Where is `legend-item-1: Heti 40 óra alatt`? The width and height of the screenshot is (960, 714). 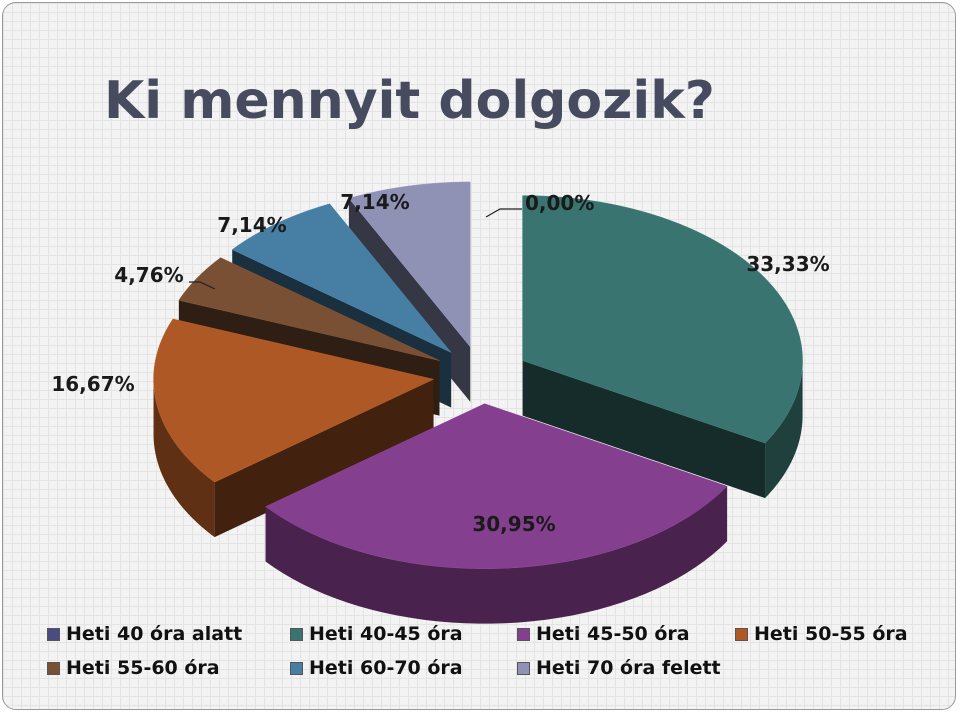 legend-item-1: Heti 40 óra alatt is located at coordinates (144, 634).